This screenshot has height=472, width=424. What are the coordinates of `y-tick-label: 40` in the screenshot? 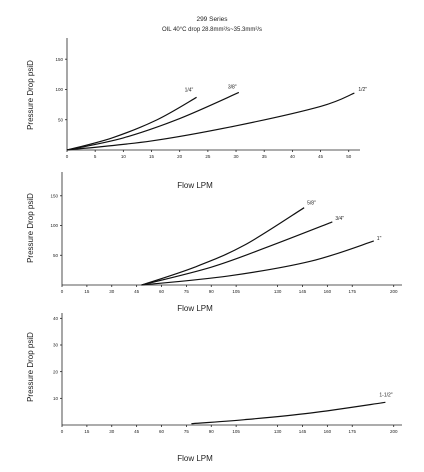 It's located at (56, 318).